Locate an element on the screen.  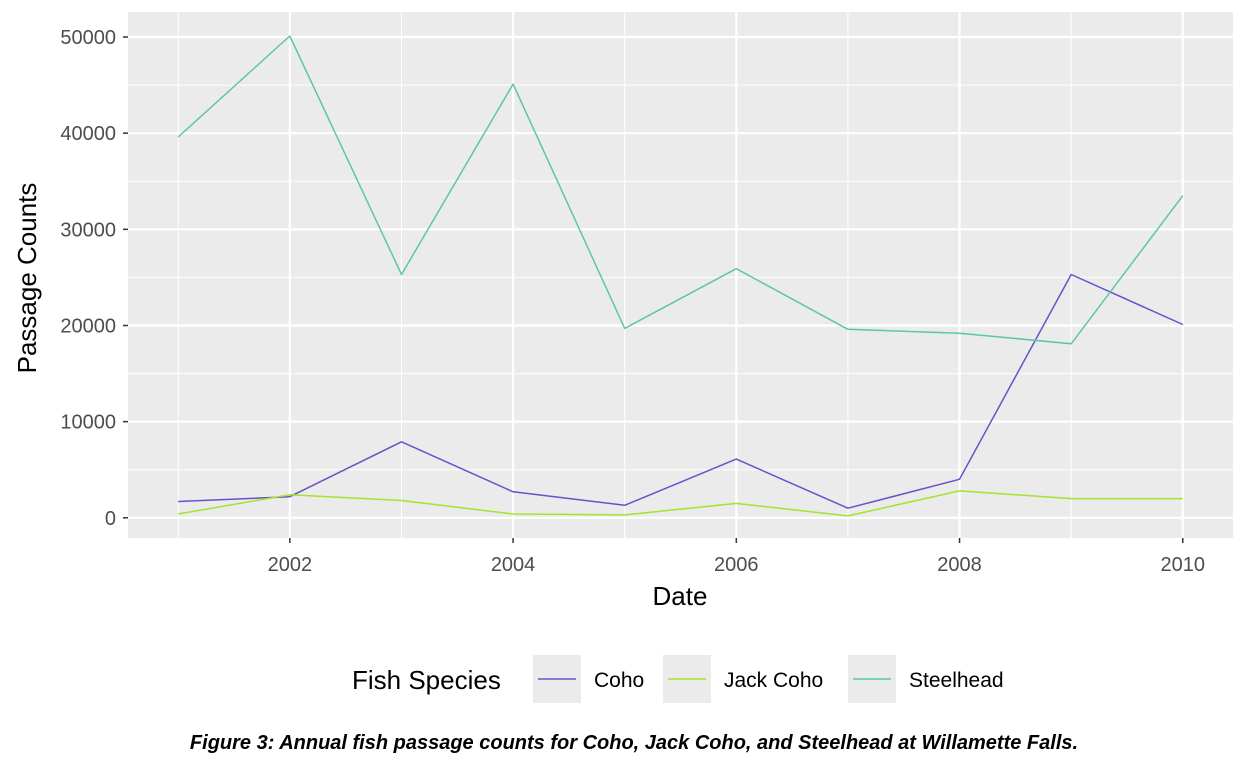
legend-title: Fish Species is located at coordinates (426, 680).